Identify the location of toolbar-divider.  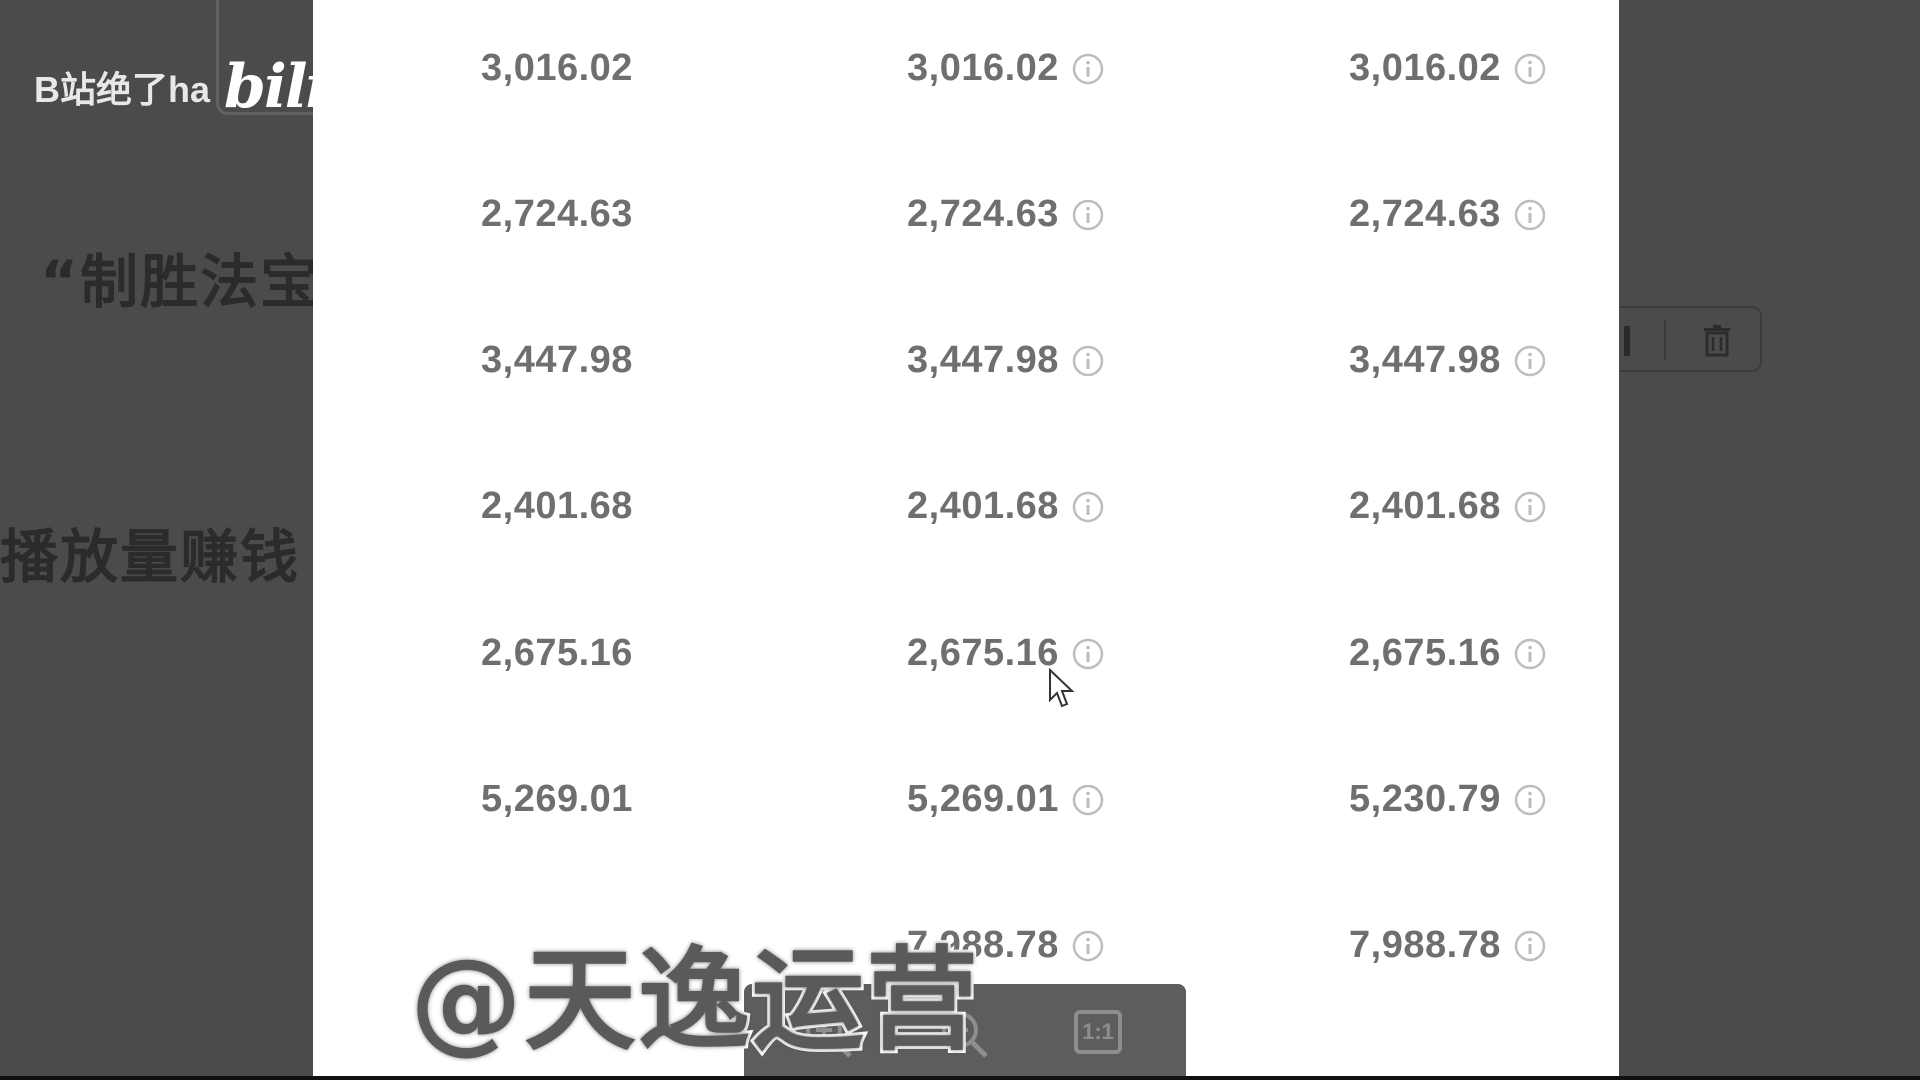
(1665, 340).